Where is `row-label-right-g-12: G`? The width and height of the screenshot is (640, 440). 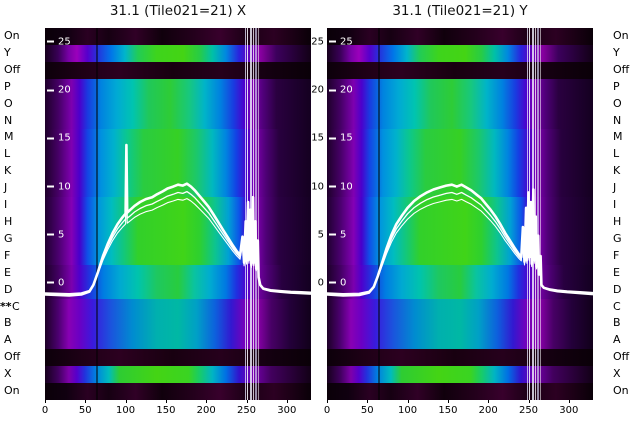 row-label-right-g-12: G is located at coordinates (617, 238).